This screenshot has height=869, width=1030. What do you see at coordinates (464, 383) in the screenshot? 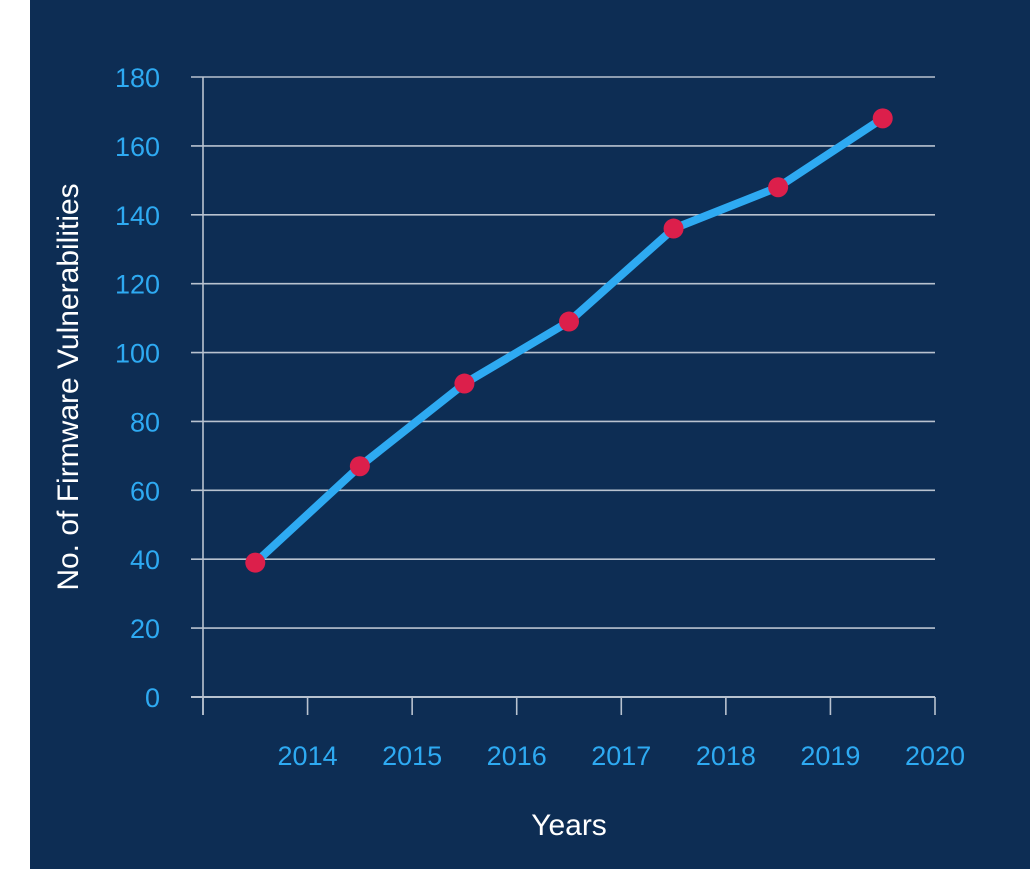
I see `data-point-2016` at bounding box center [464, 383].